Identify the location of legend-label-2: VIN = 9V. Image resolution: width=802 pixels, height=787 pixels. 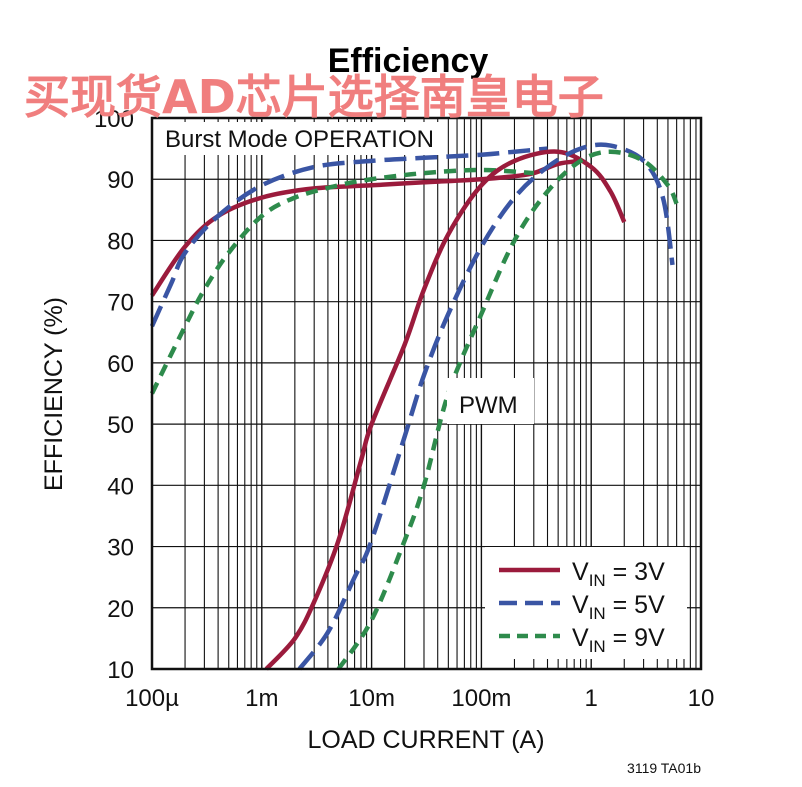
(618, 640).